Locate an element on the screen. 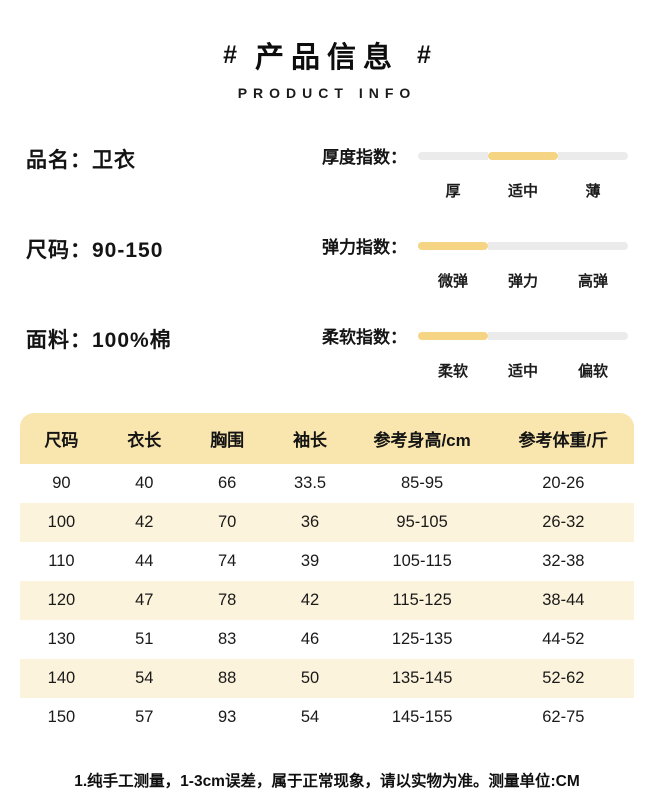 The height and width of the screenshot is (800, 654). col-header-chest: 胸围 is located at coordinates (227, 438).